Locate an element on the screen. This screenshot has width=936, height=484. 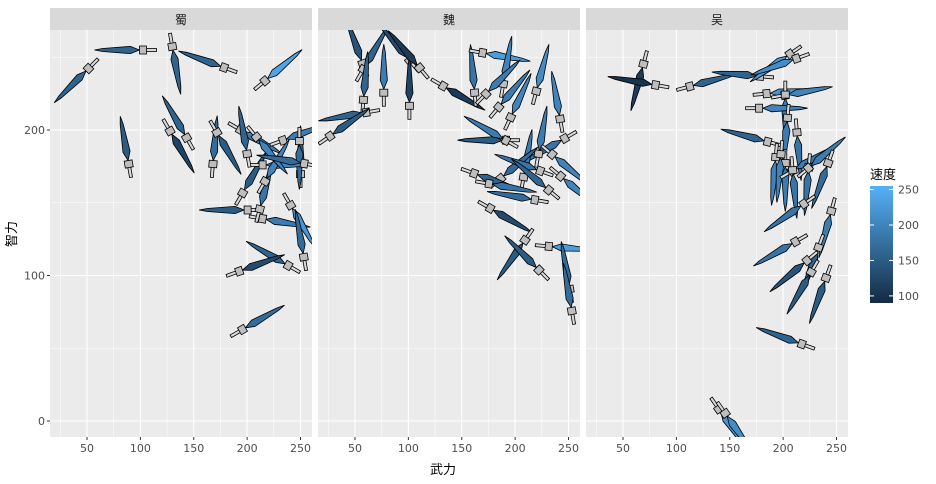
legend-tick-label: 100 is located at coordinates (908, 296).